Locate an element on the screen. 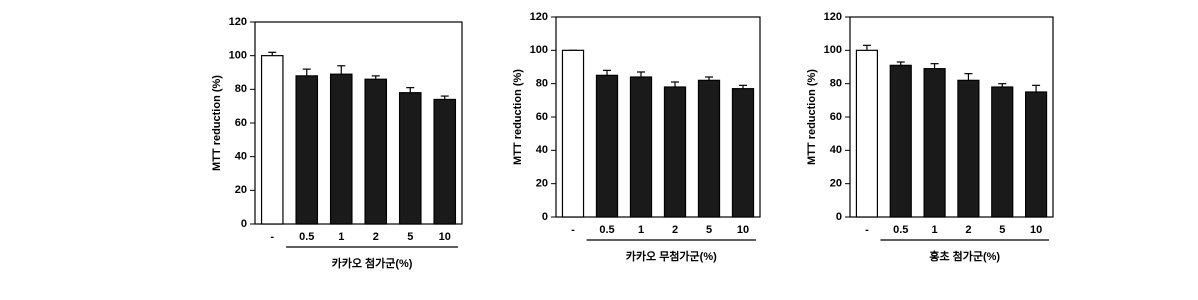 The height and width of the screenshot is (300, 1198). group-label: 카카오 무첨가군(%) is located at coordinates (671, 256).